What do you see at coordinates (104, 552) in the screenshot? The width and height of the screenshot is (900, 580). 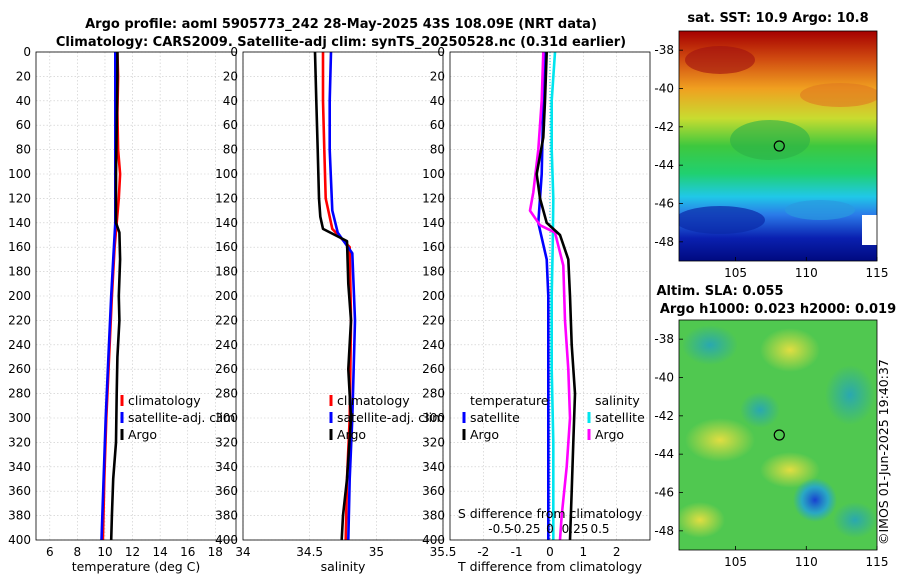 I see `x-tick-label: 10` at bounding box center [104, 552].